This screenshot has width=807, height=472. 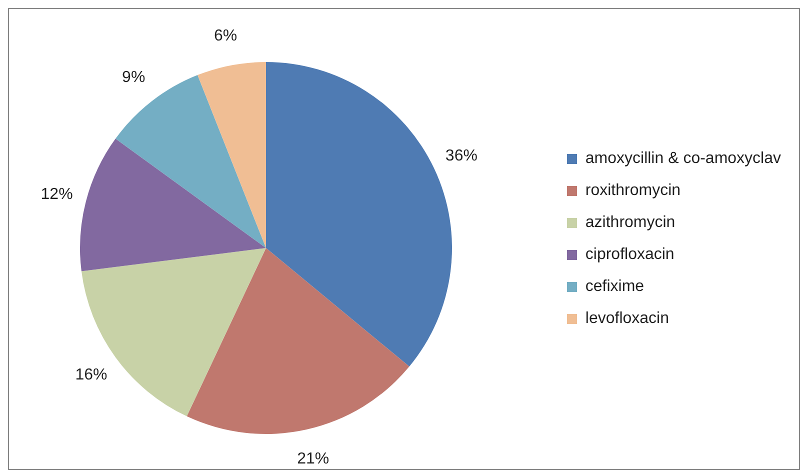 What do you see at coordinates (614, 287) in the screenshot?
I see `legend-label: cefixime` at bounding box center [614, 287].